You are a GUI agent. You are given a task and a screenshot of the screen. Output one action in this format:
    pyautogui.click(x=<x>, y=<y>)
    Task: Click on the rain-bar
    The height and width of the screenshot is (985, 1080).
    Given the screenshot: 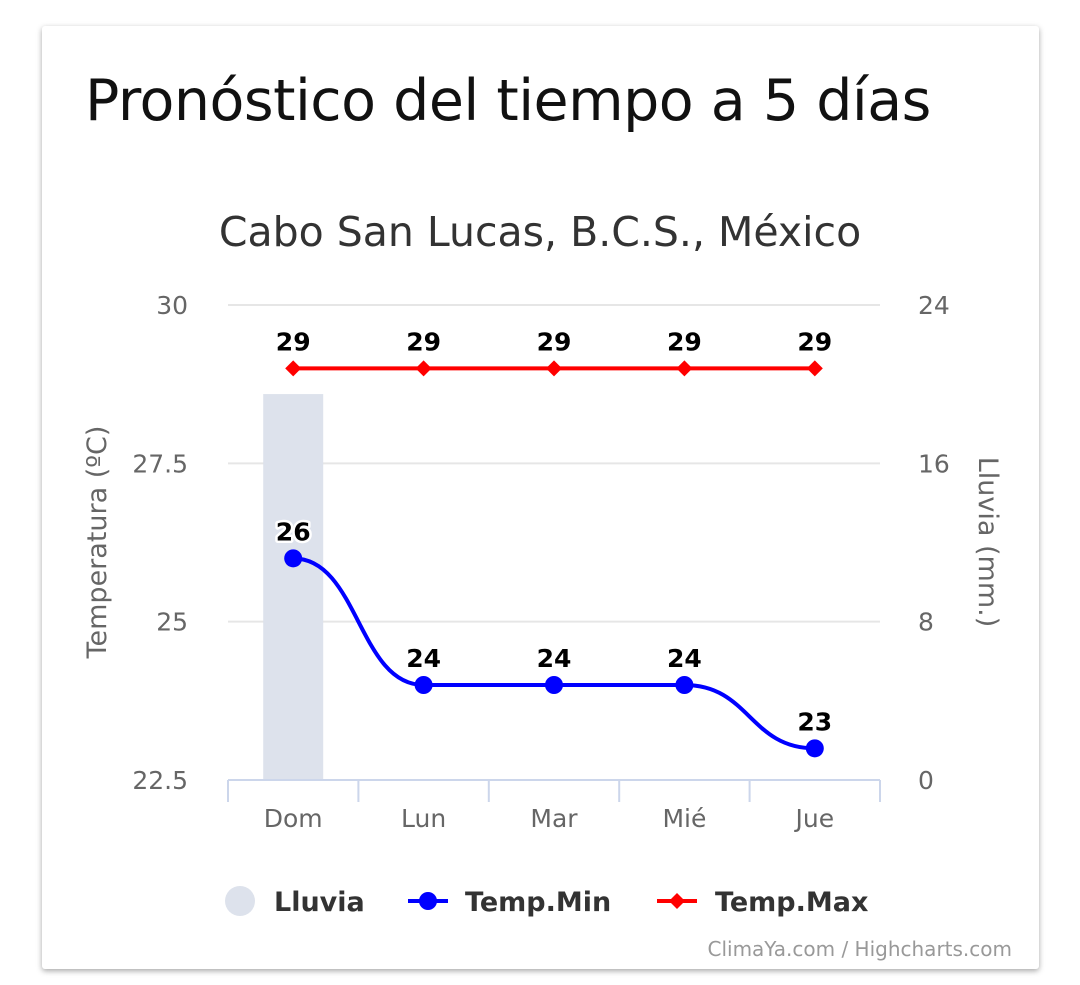 What is the action you would take?
    pyautogui.click(x=293, y=587)
    